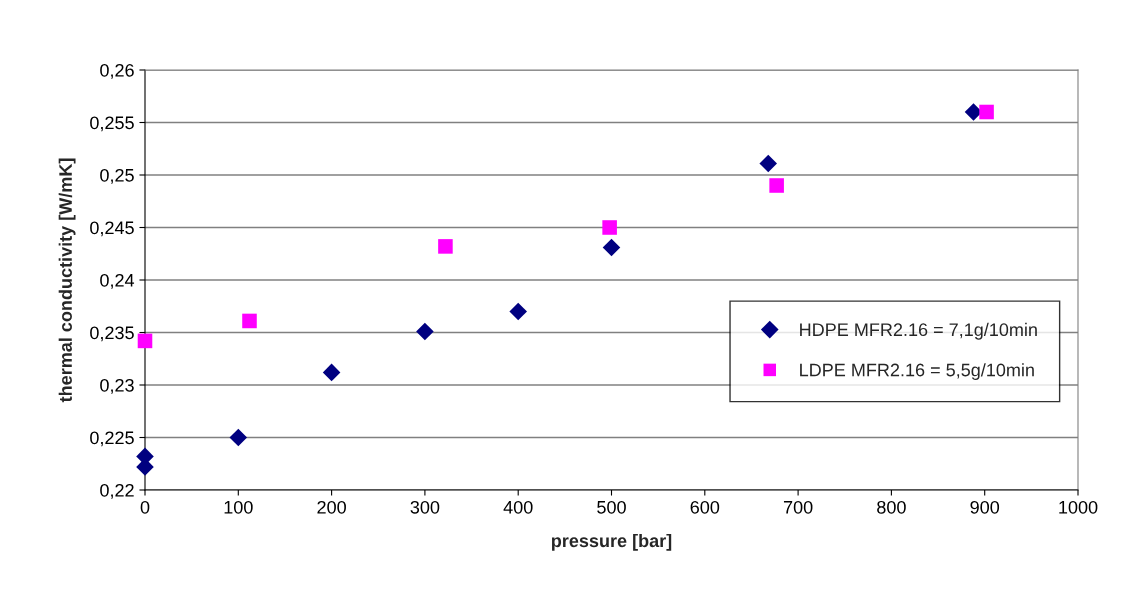 This screenshot has height=598, width=1125. I want to click on y-tick-label: 0,23, so click(117, 386).